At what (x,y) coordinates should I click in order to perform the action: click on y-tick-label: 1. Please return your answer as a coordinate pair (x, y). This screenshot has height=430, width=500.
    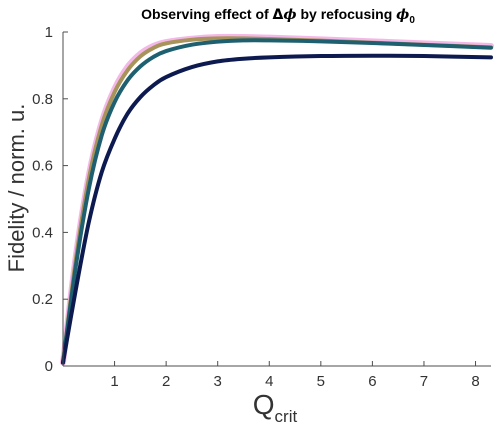
    Looking at the image, I should click on (49, 32).